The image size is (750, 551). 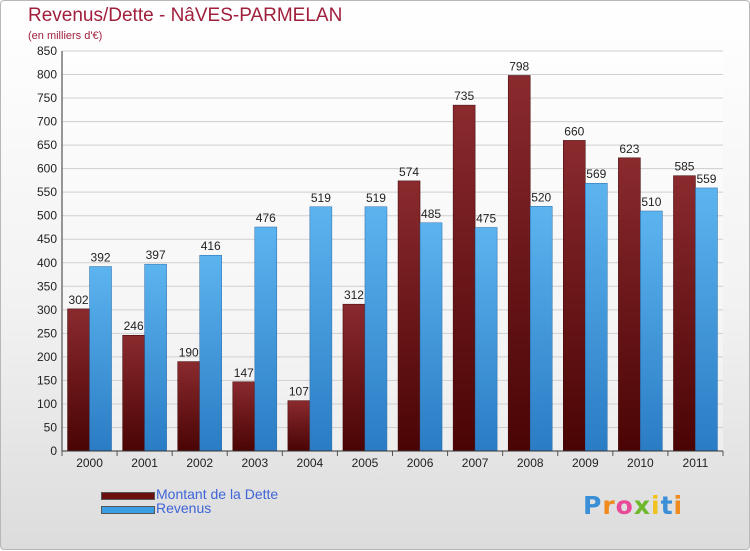 What do you see at coordinates (299, 392) in the screenshot?
I see `data-label-debt: 107` at bounding box center [299, 392].